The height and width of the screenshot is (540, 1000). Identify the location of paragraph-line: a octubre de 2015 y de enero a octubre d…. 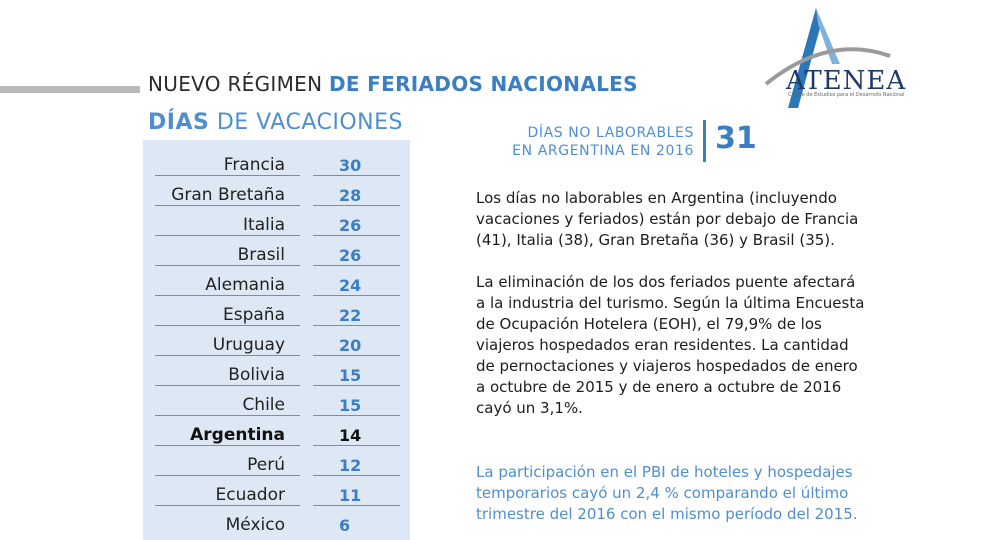
(659, 387).